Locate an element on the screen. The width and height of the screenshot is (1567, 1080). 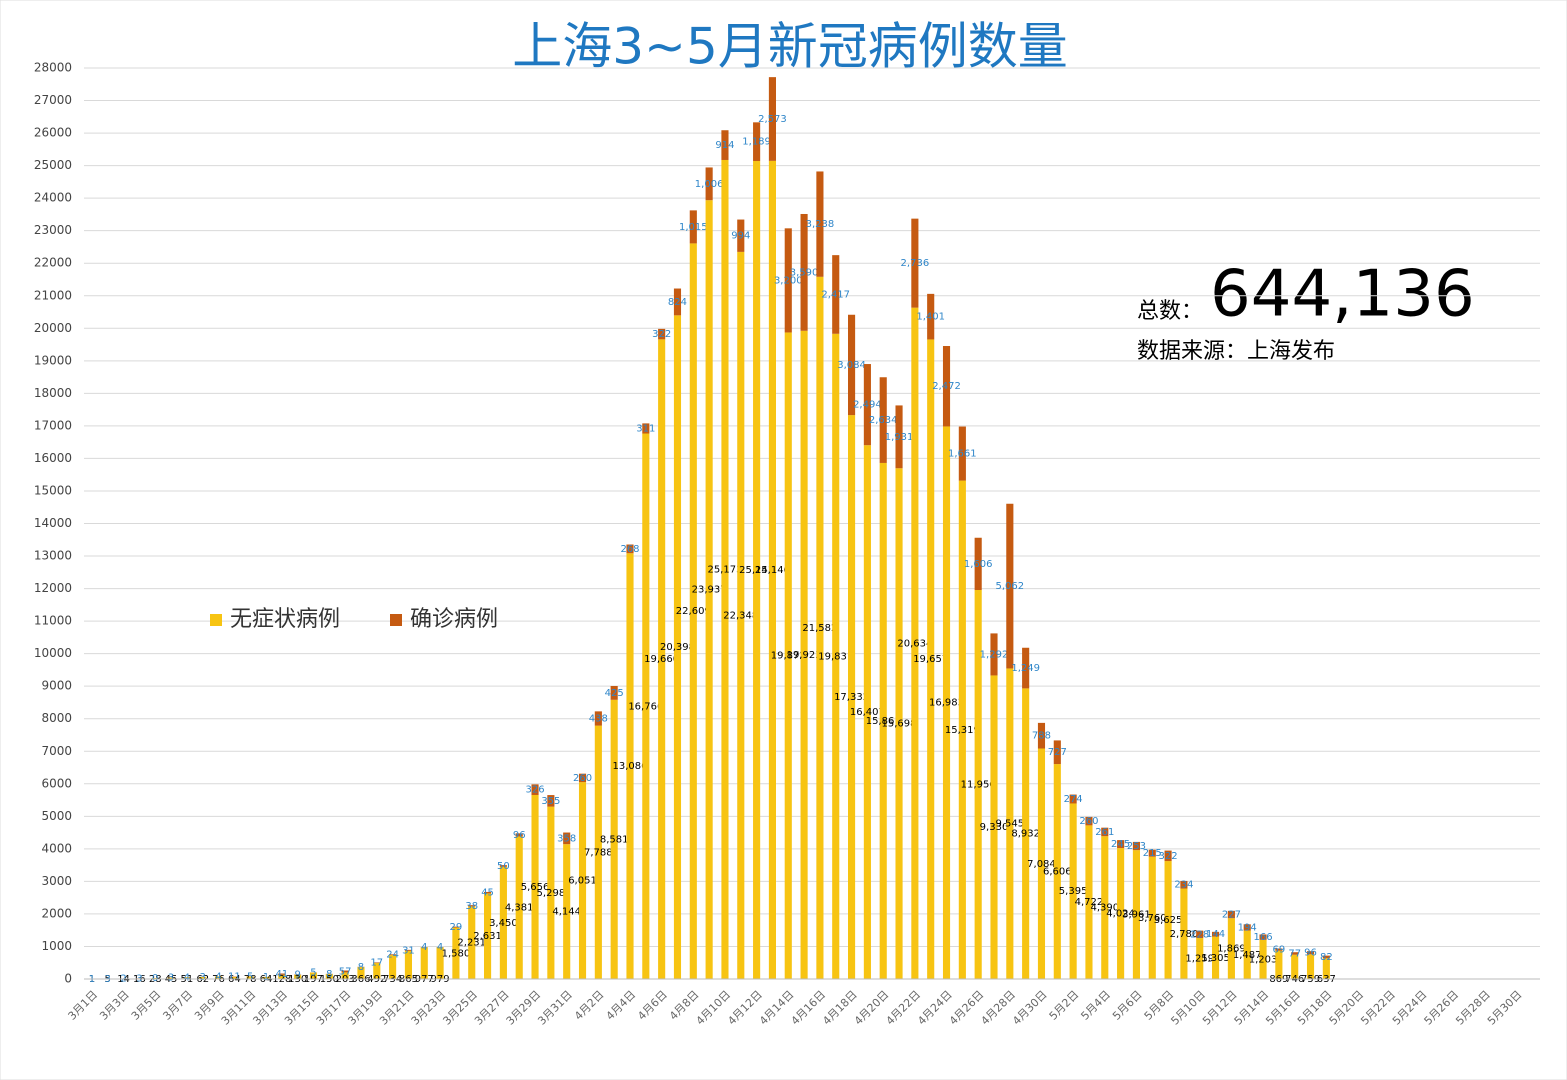
data-label: 1,401 is located at coordinates (930, 317).